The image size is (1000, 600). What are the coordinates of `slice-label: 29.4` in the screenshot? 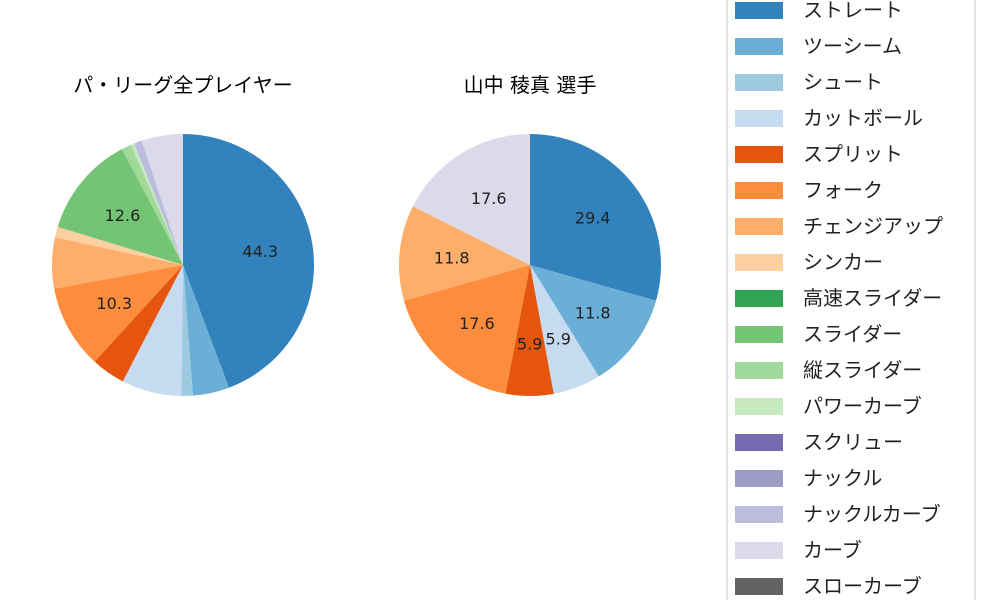 It's located at (593, 218).